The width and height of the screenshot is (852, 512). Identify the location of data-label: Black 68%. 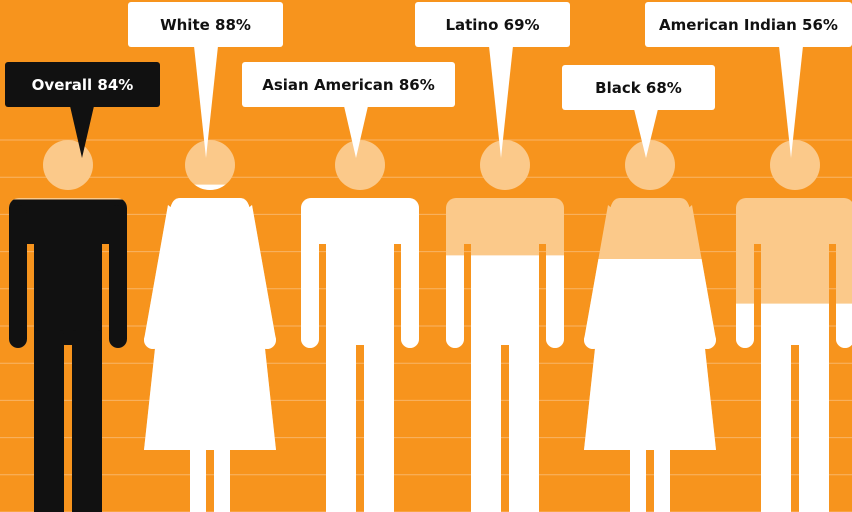
(638, 88).